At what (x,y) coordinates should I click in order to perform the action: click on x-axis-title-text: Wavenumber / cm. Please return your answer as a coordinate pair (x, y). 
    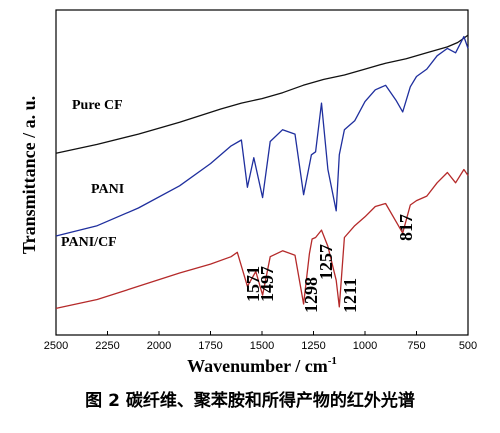
    Looking at the image, I should click on (257, 366).